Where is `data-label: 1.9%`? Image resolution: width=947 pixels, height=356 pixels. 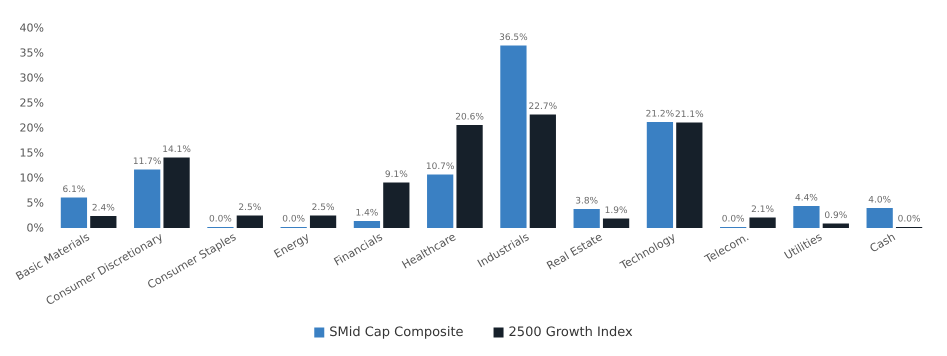
data-label: 1.9% is located at coordinates (616, 211).